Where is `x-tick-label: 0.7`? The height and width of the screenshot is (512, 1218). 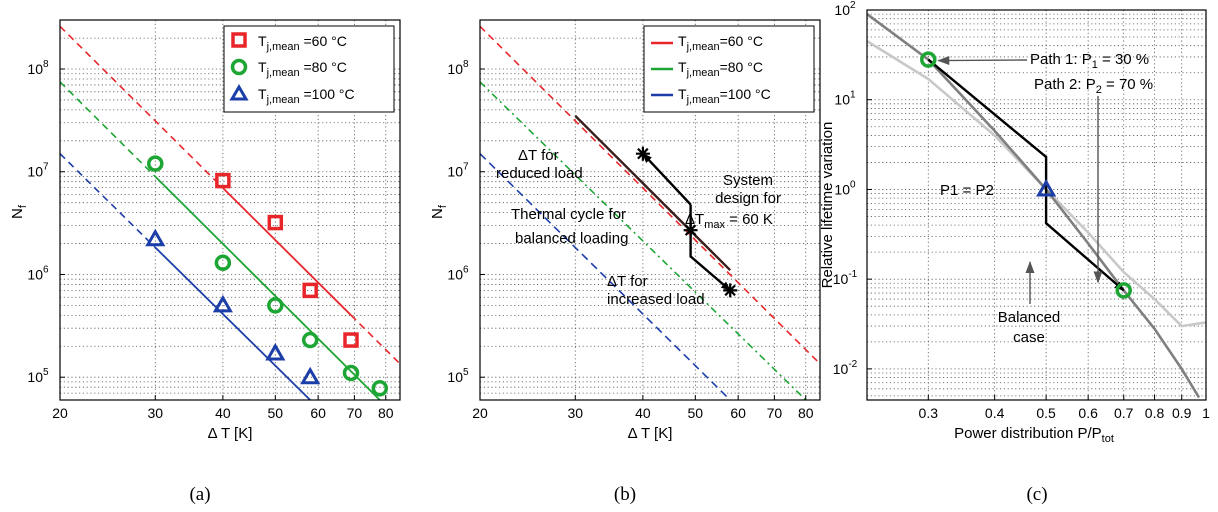
x-tick-label: 0.7 is located at coordinates (1124, 413).